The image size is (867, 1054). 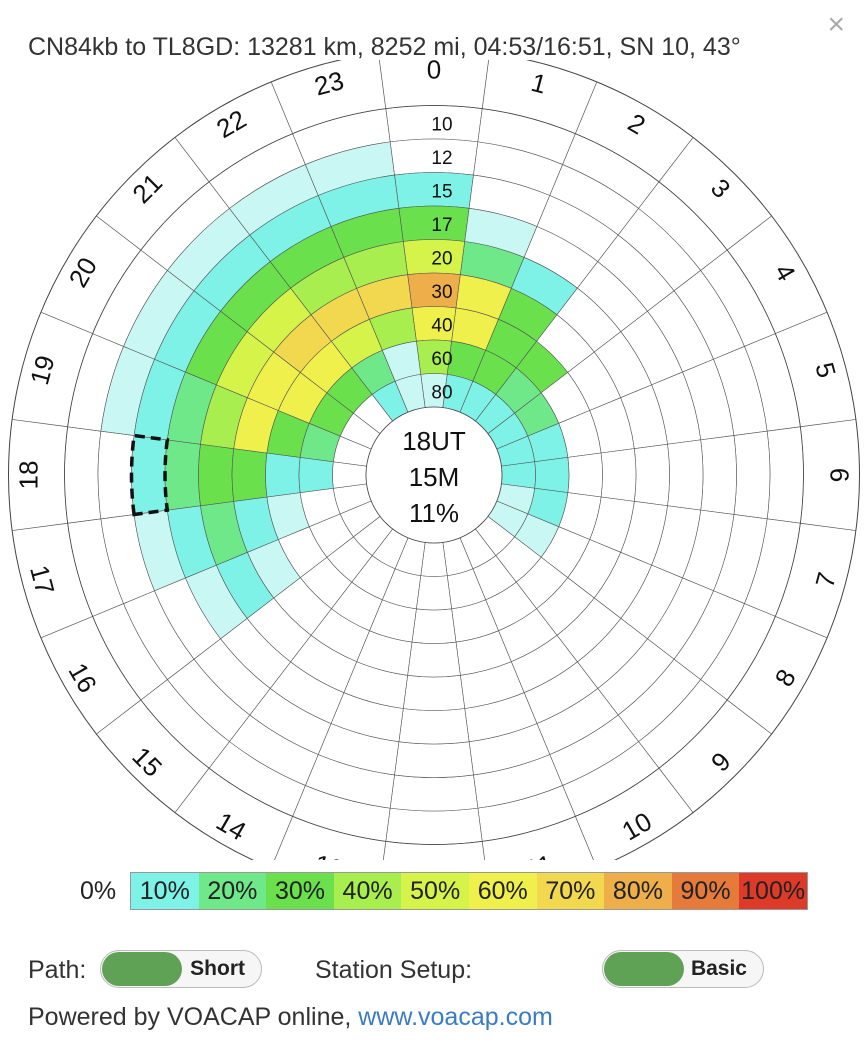 What do you see at coordinates (300, 891) in the screenshot?
I see `legend-item: 30%` at bounding box center [300, 891].